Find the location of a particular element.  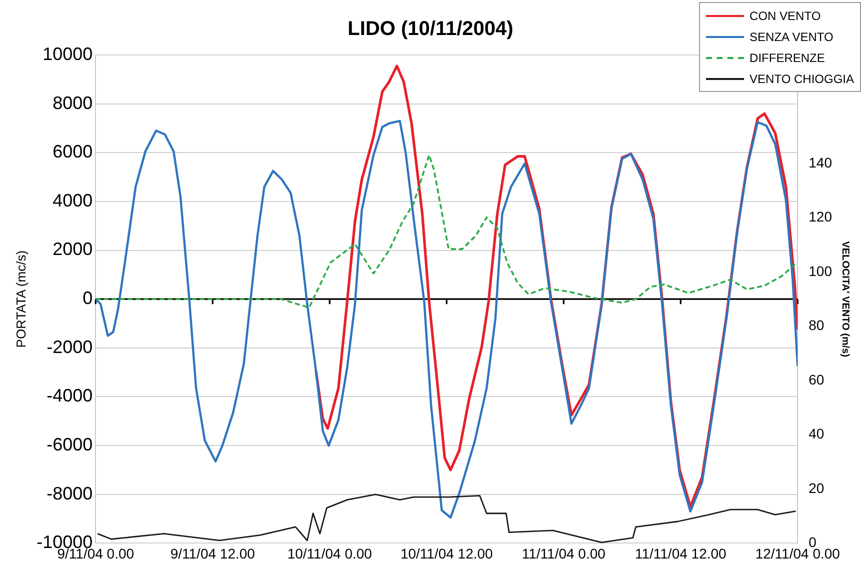

x-tick-label: 11/11/04 12.00 is located at coordinates (680, 553).